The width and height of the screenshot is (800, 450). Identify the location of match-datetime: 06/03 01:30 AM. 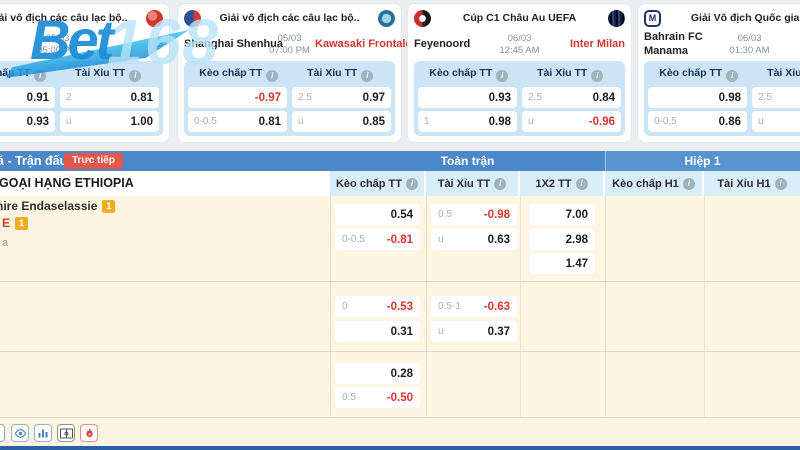
(749, 44).